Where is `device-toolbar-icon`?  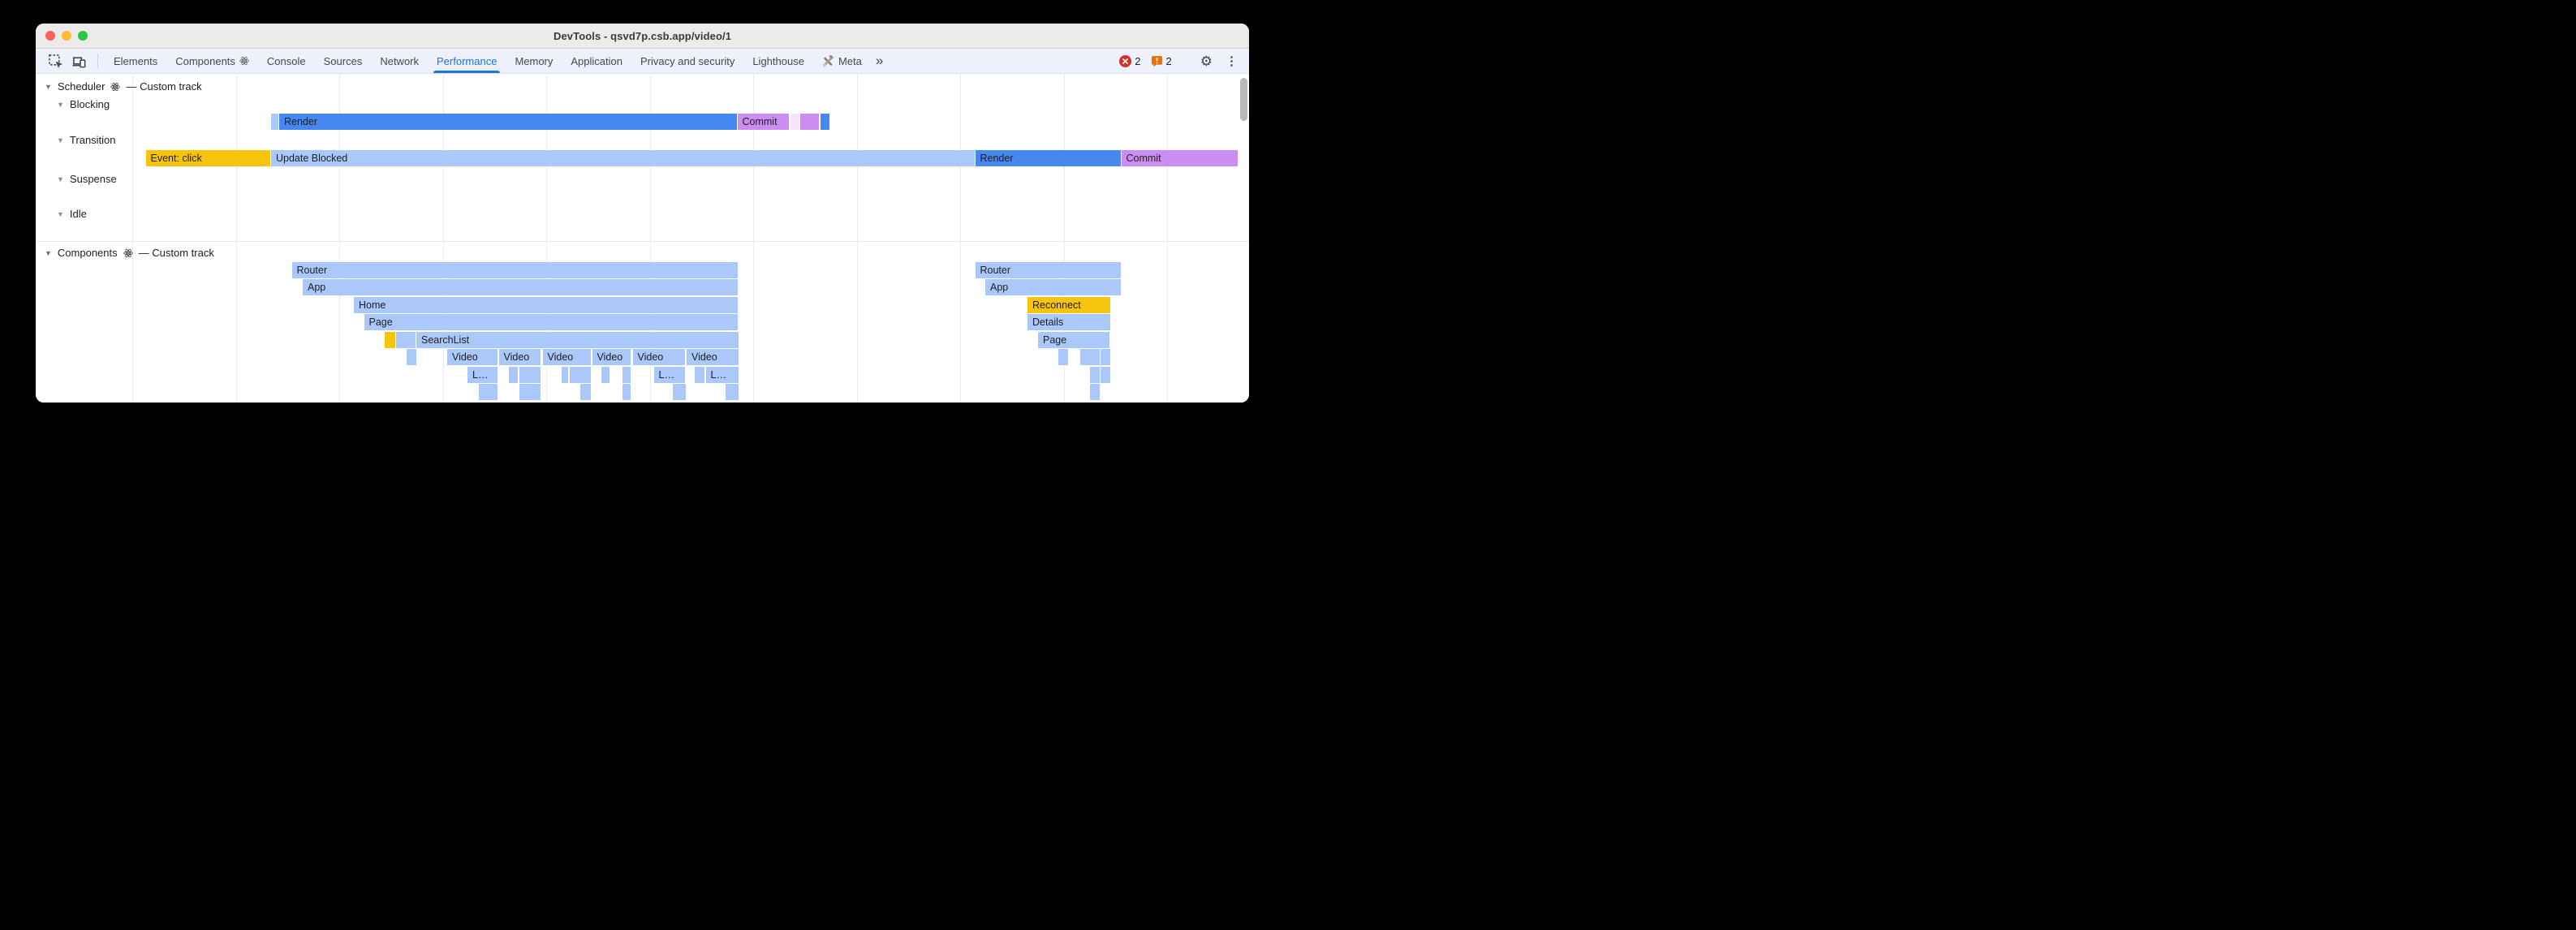
device-toolbar-icon is located at coordinates (79, 61).